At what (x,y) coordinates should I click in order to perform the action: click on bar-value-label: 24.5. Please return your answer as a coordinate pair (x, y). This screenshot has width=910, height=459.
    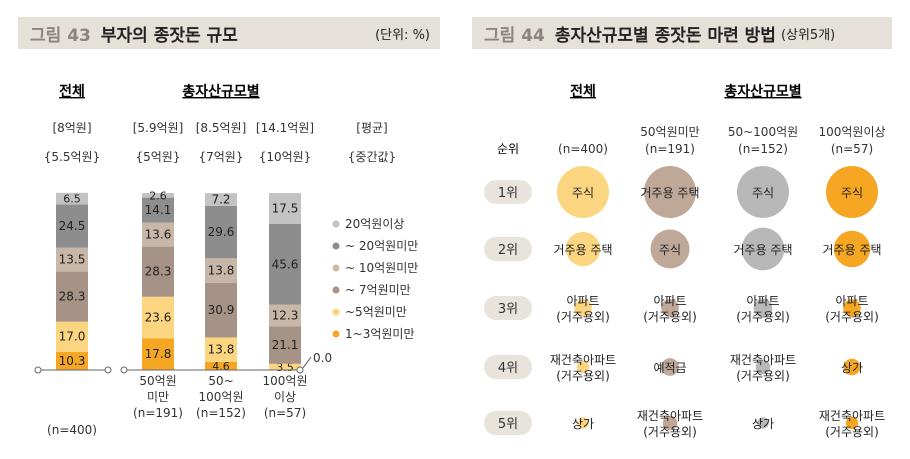
    Looking at the image, I should click on (72, 226).